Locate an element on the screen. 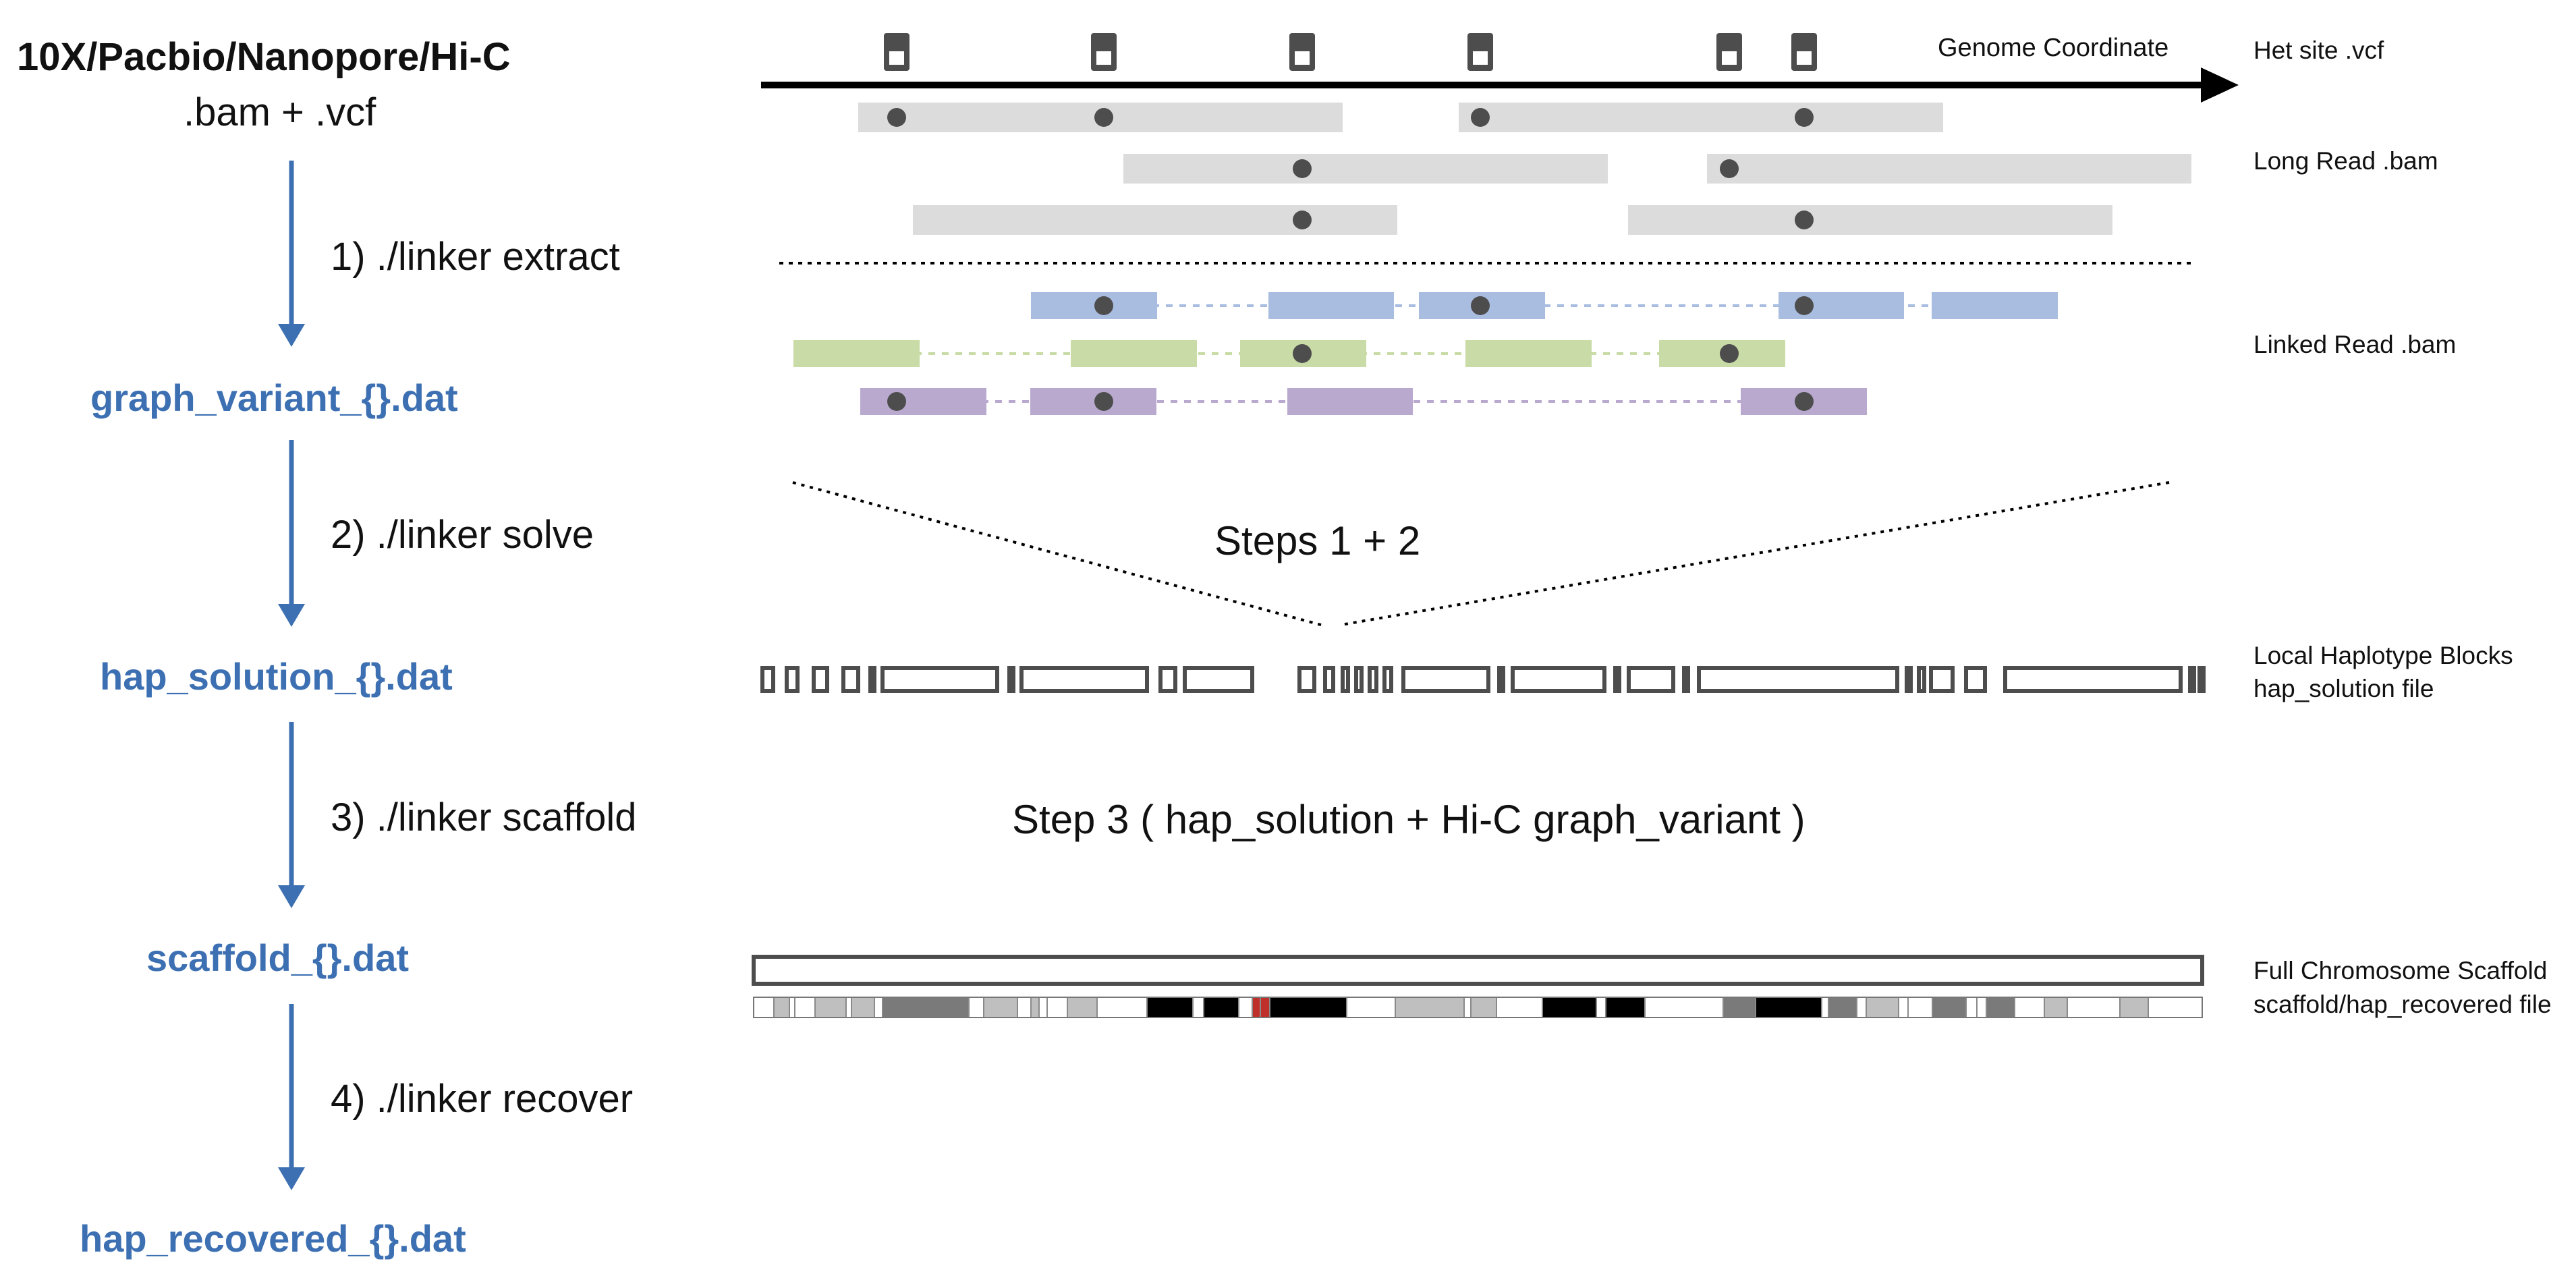 The height and width of the screenshot is (1282, 2576). steps-1-2-label: Steps 1 + 2 is located at coordinates (1317, 540).